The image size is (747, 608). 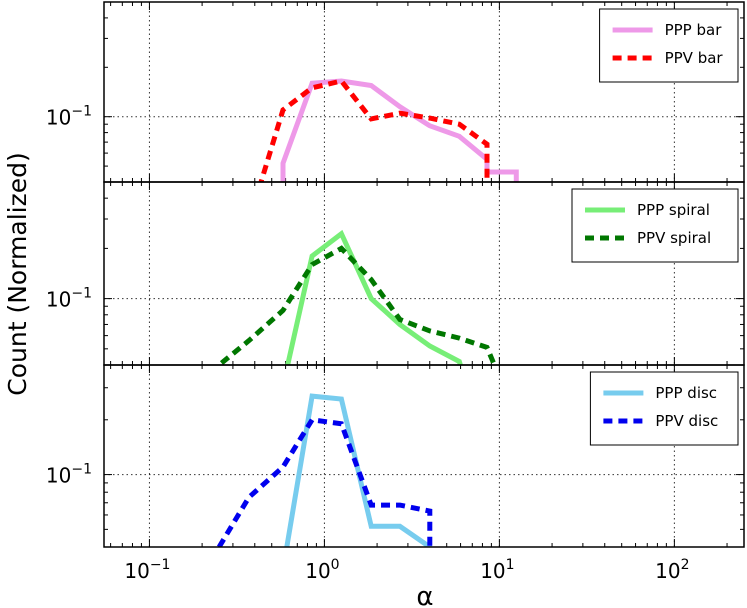 What do you see at coordinates (694, 30) in the screenshot?
I see `legend-label: PPP bar` at bounding box center [694, 30].